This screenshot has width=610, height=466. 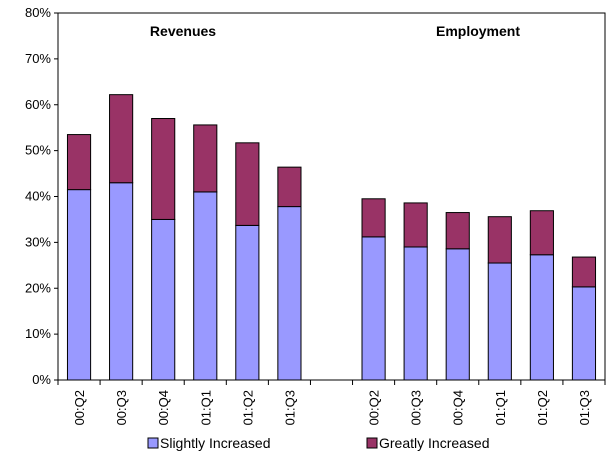 I want to click on legend-label: Slightly Increased, so click(x=215, y=443).